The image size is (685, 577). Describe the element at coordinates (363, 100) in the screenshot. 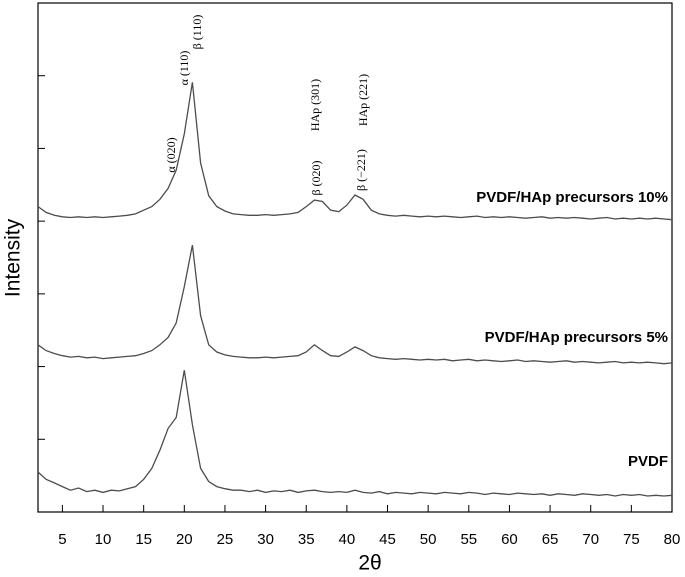

I see `peak-annotation: HAp (221)` at that location.